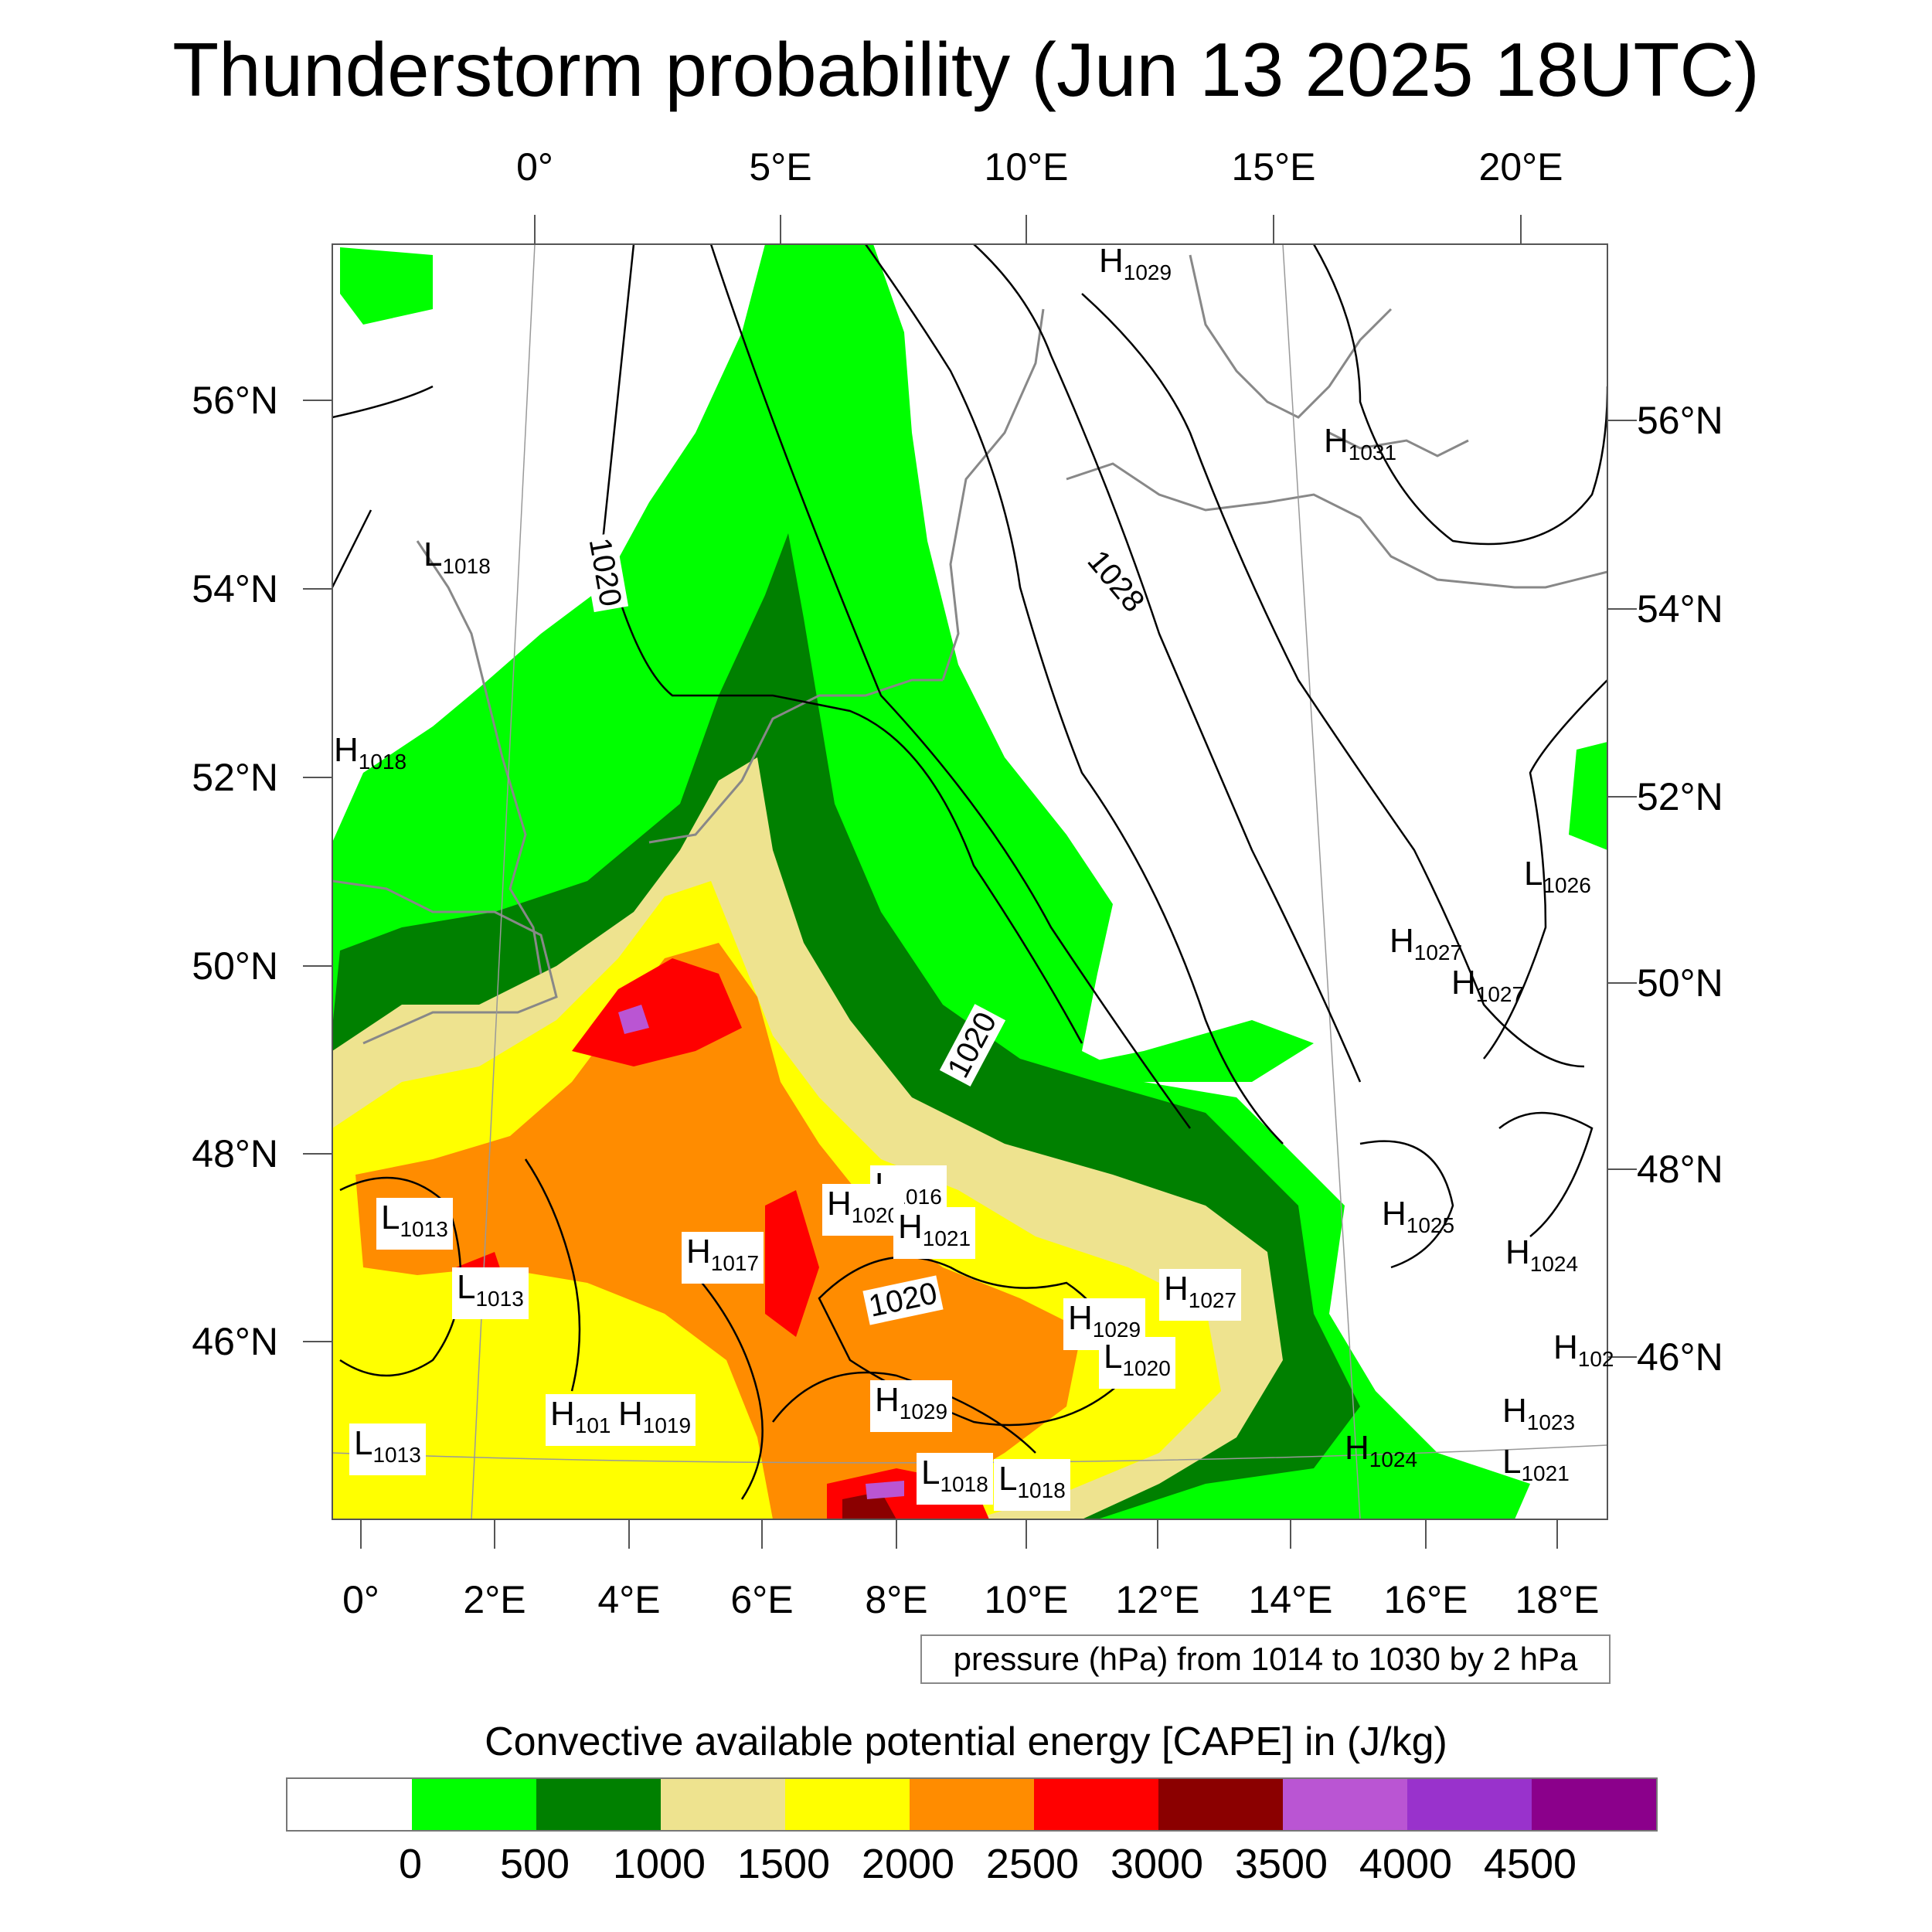 This screenshot has height=1932, width=1932. What do you see at coordinates (659, 1864) in the screenshot?
I see `colorbar-label: 1000` at bounding box center [659, 1864].